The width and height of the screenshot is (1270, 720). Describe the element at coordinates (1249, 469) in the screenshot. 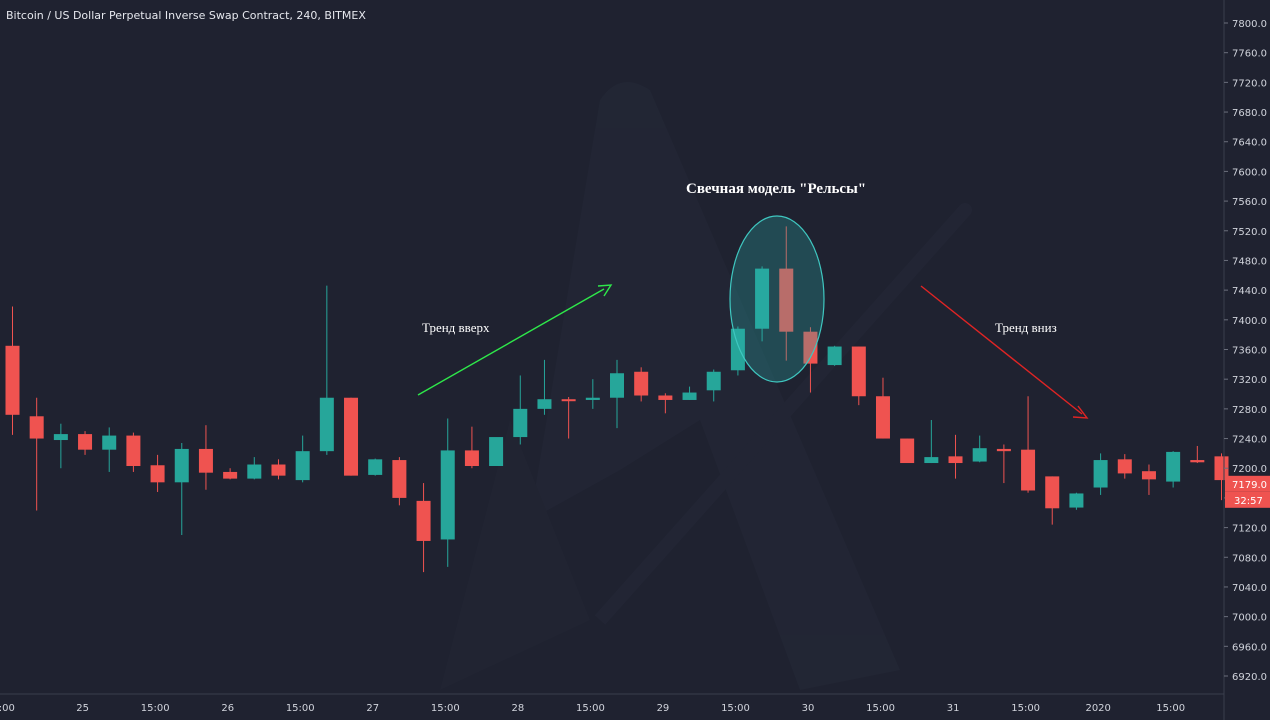

I see `y-tick-label: 7200.0` at that location.